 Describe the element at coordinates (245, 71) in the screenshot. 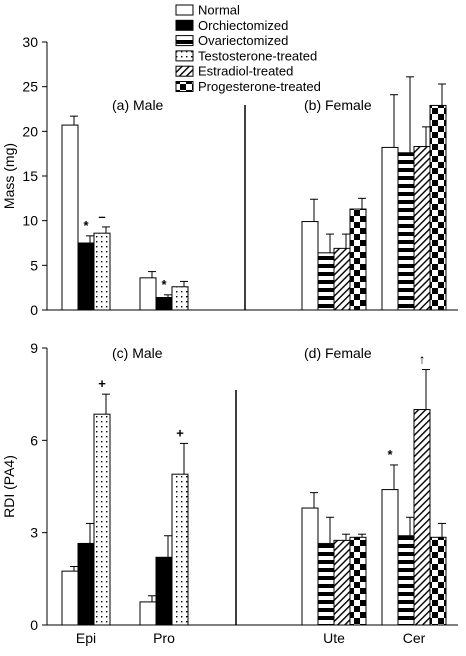

I see `legend-label: Estradiol-treated` at that location.